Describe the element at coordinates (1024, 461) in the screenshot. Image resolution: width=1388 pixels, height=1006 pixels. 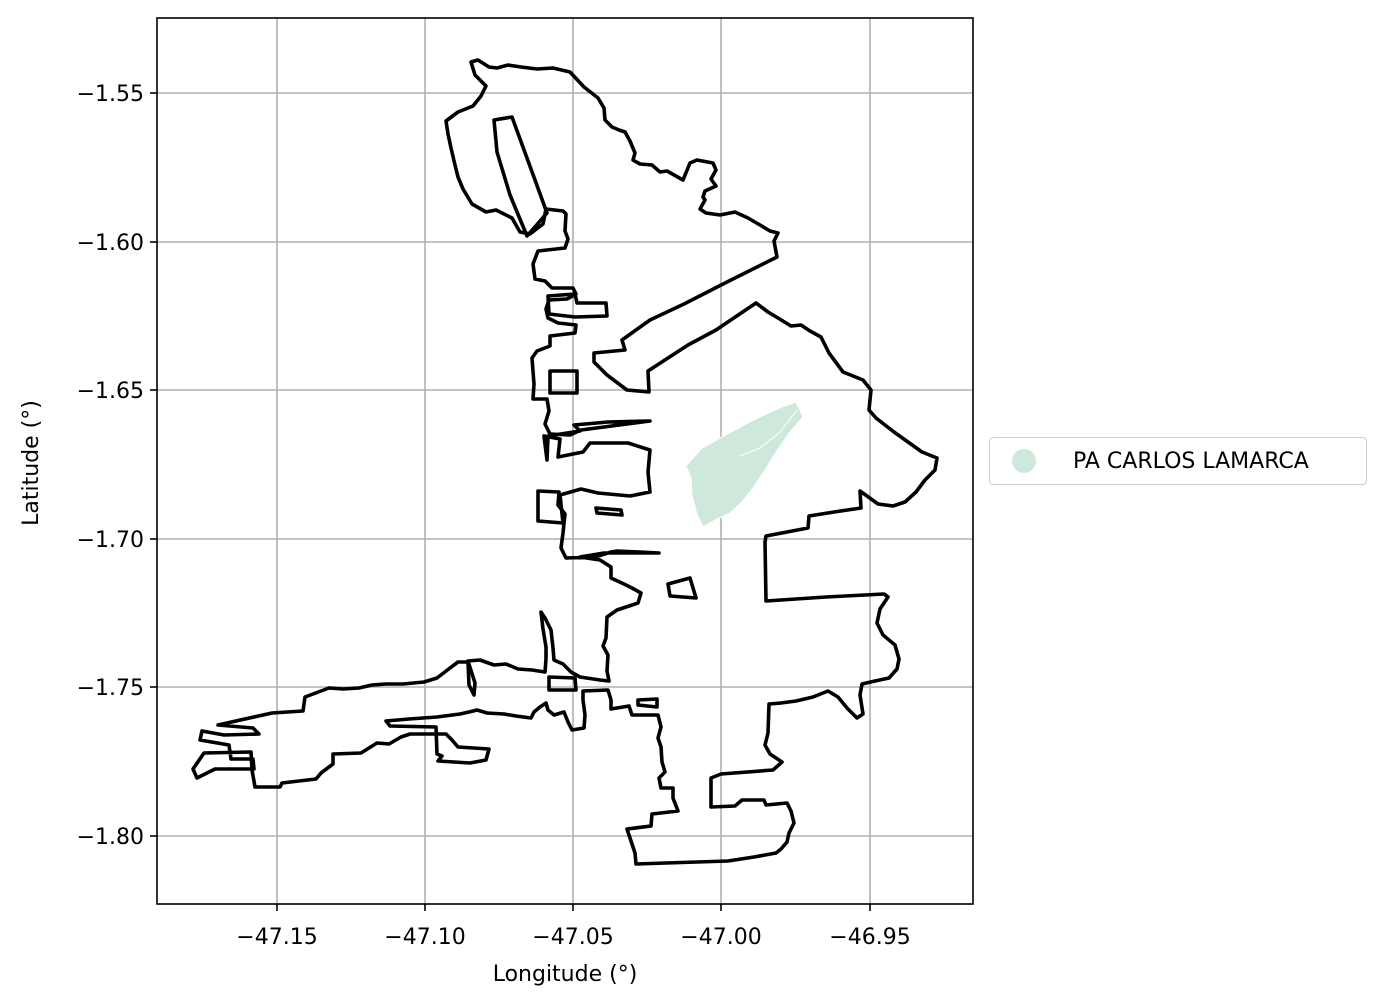
I see `legend-marker` at that location.